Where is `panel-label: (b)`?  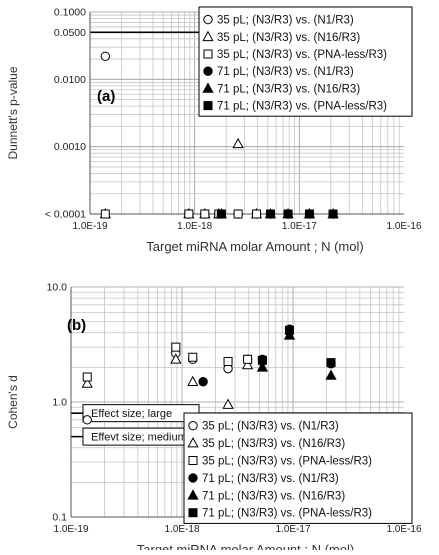
panel-label: (b) is located at coordinates (76, 325).